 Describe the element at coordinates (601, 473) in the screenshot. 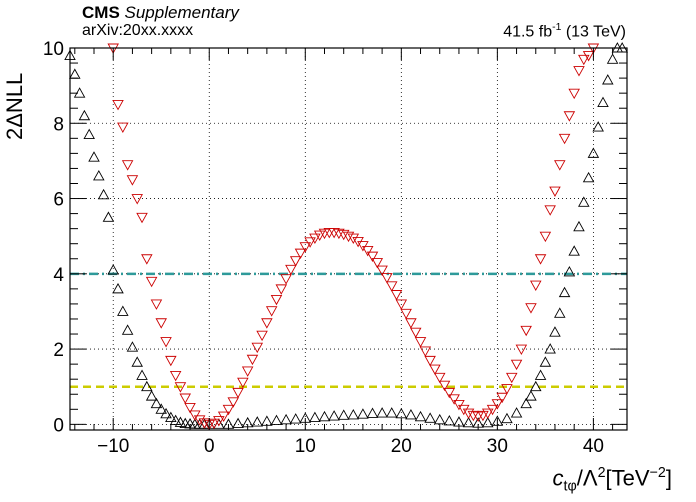

I see `x-title-sup: 2` at that location.